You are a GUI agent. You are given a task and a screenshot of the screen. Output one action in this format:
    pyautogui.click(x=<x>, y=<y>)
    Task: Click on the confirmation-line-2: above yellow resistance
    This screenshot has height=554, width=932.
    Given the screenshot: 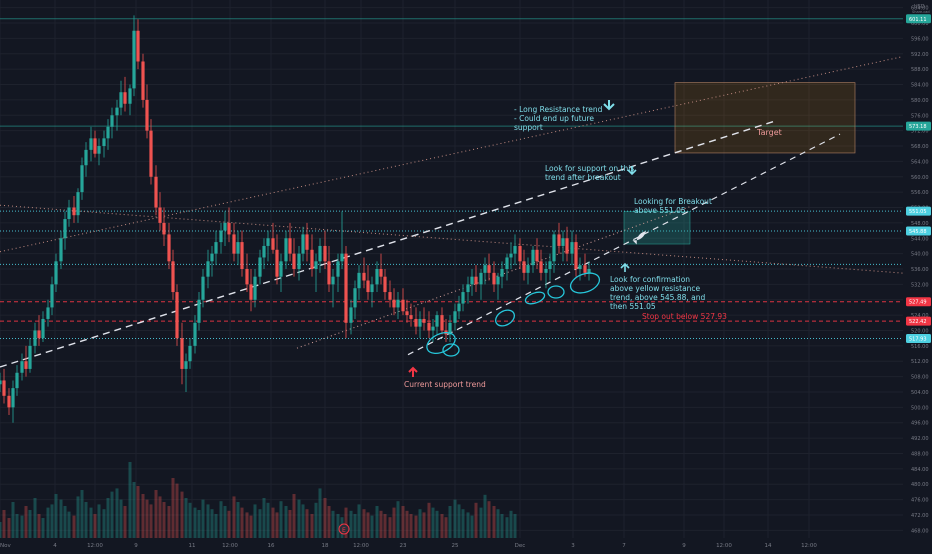 What is the action you would take?
    pyautogui.click(x=655, y=288)
    